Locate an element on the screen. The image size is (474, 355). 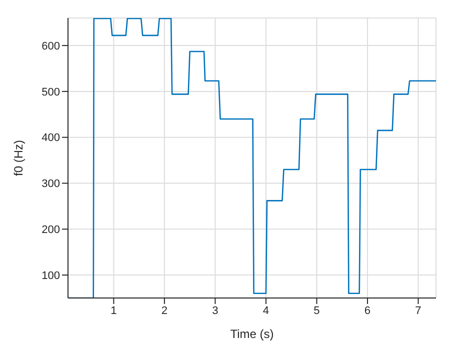
y-axis-title: f0 (Hz) is located at coordinates (18, 158).